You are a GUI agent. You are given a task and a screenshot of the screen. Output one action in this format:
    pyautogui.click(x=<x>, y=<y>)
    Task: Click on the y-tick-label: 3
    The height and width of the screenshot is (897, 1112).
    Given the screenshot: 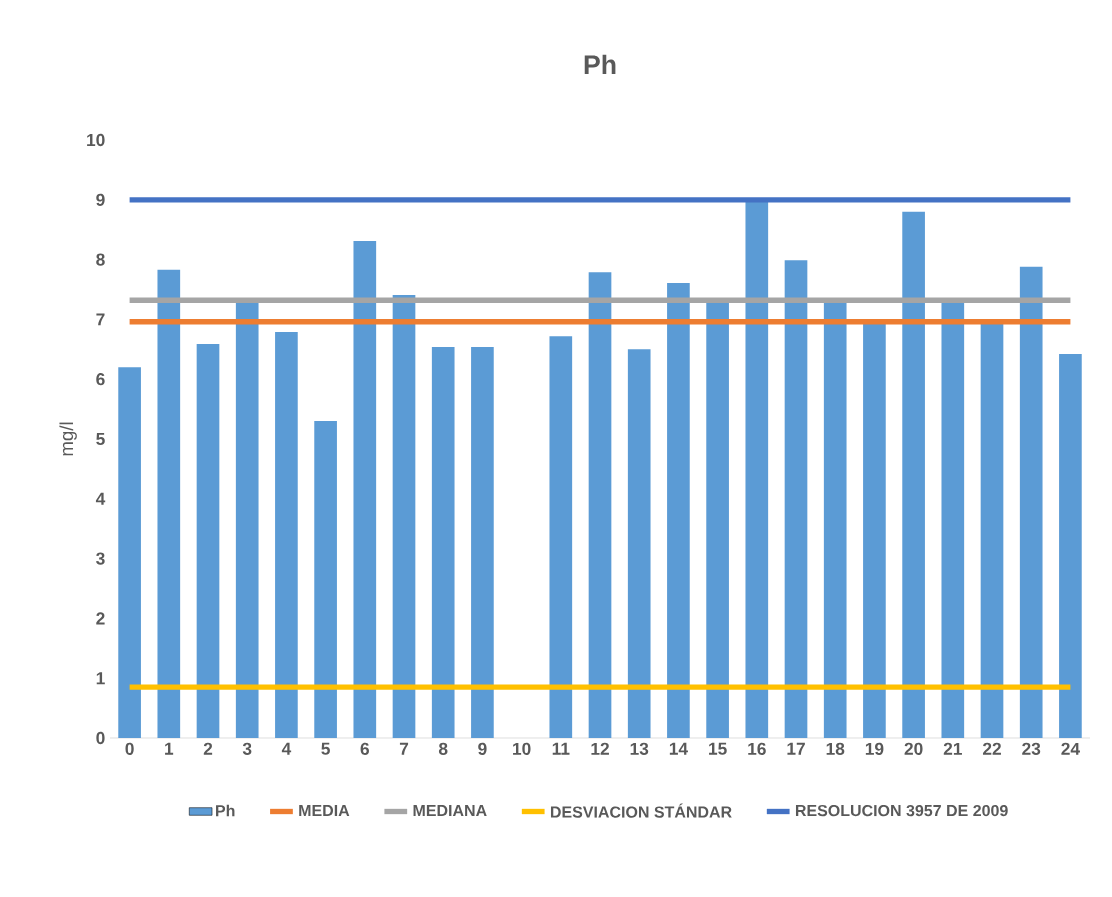 What is the action you would take?
    pyautogui.click(x=100, y=558)
    